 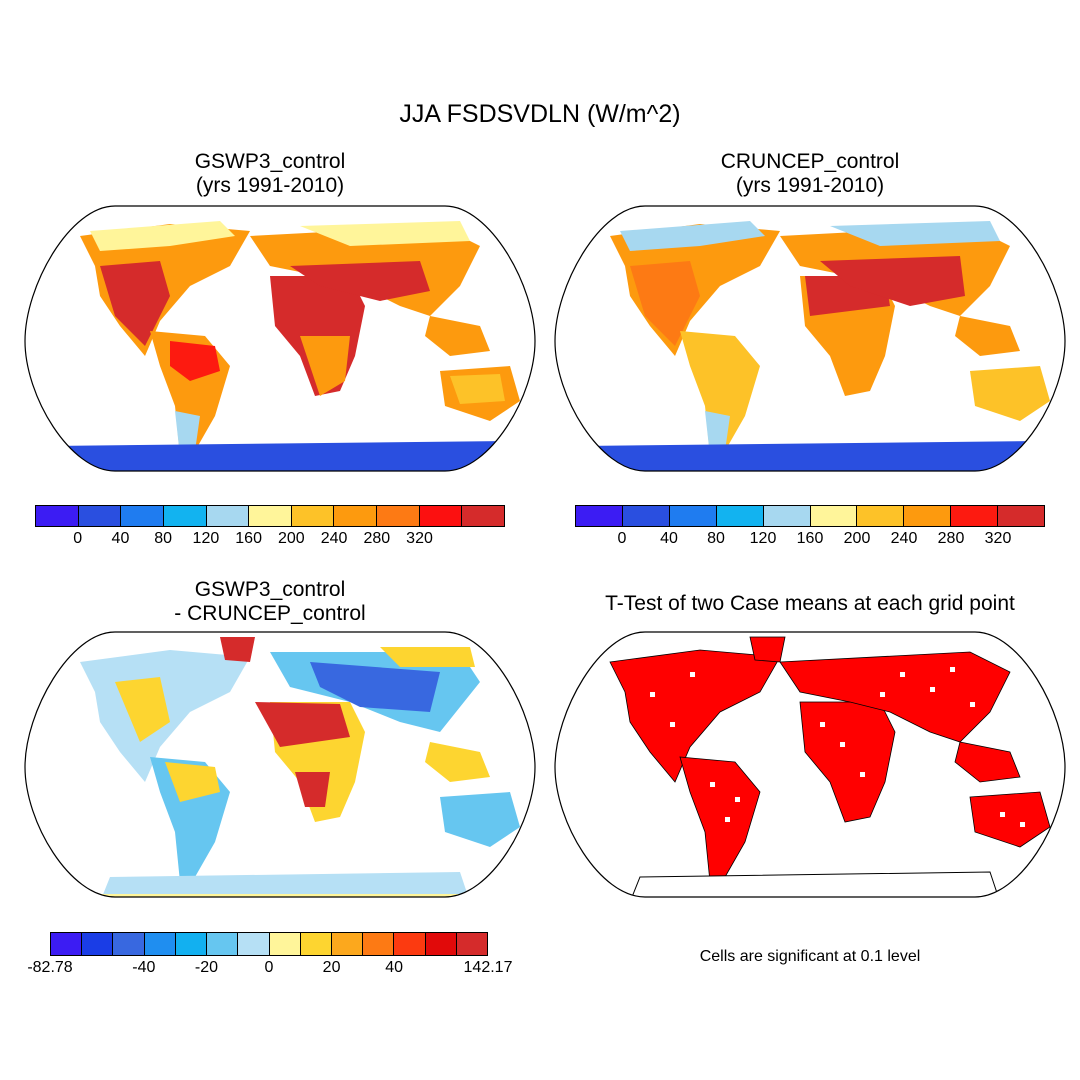 What do you see at coordinates (285, 895) in the screenshot?
I see `antarctica-edge` at bounding box center [285, 895].